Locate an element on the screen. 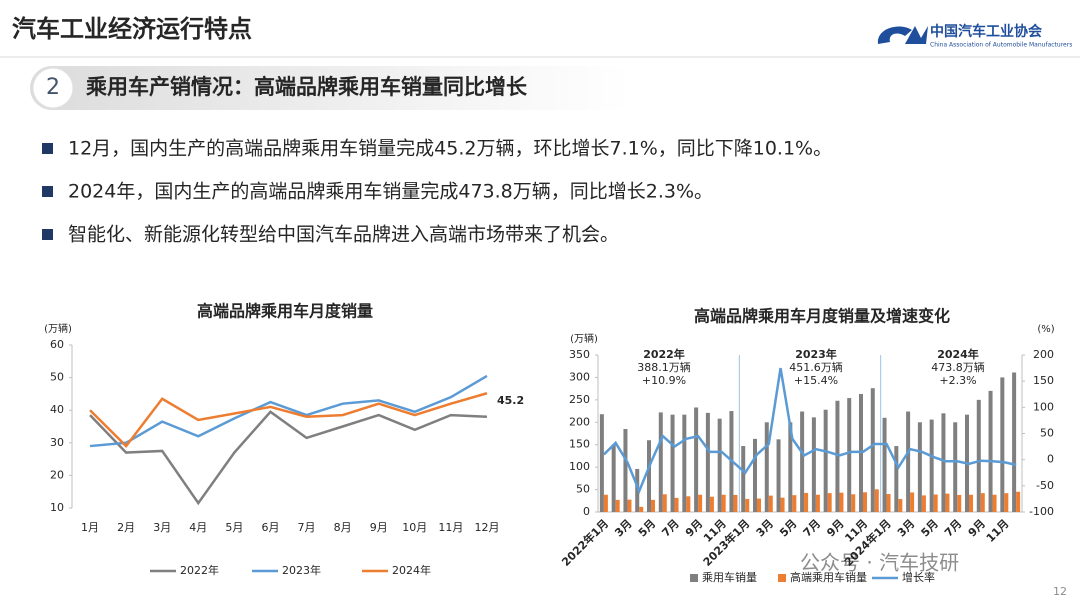 The width and height of the screenshot is (1080, 607). y-tick-label: 30 is located at coordinates (57, 442).